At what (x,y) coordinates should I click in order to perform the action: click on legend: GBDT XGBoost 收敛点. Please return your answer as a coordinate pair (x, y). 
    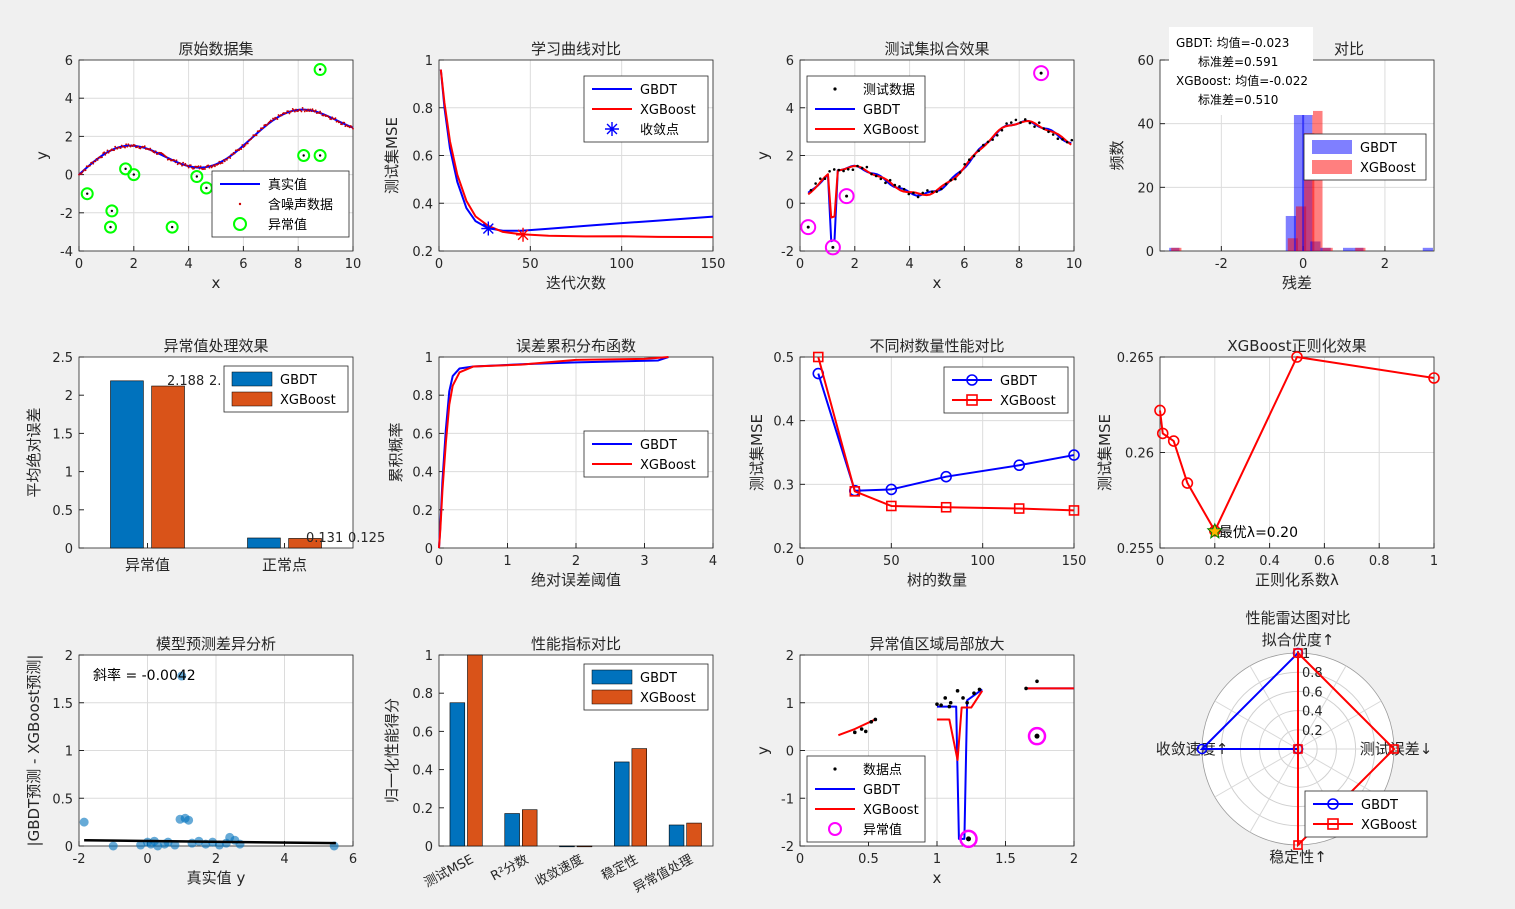
    Looking at the image, I should click on (646, 109).